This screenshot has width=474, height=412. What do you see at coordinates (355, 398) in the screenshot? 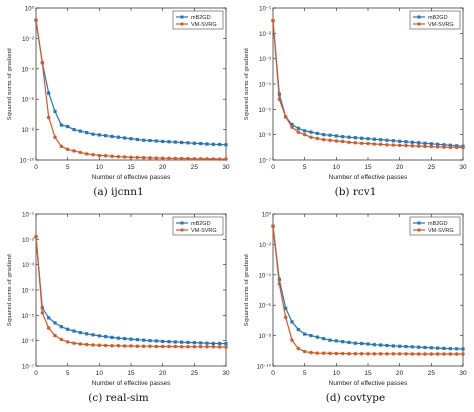
I see `caption-covtype: (d) covtype` at bounding box center [355, 398].